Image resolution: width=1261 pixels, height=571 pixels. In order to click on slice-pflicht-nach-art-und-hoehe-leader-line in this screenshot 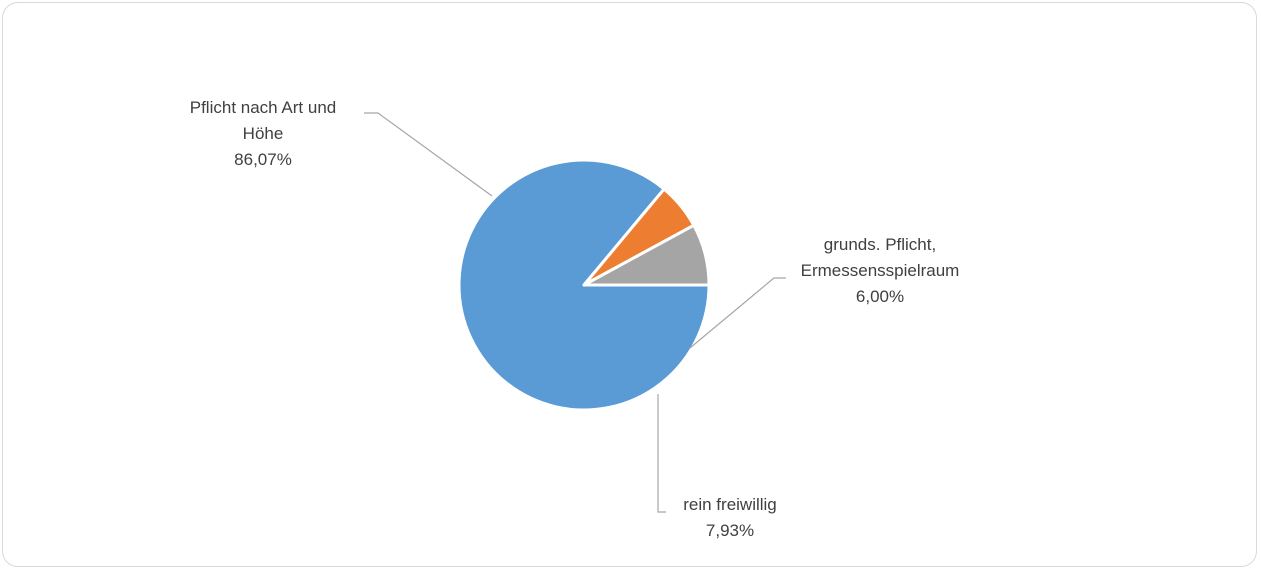, I will do `click(428, 154)`.